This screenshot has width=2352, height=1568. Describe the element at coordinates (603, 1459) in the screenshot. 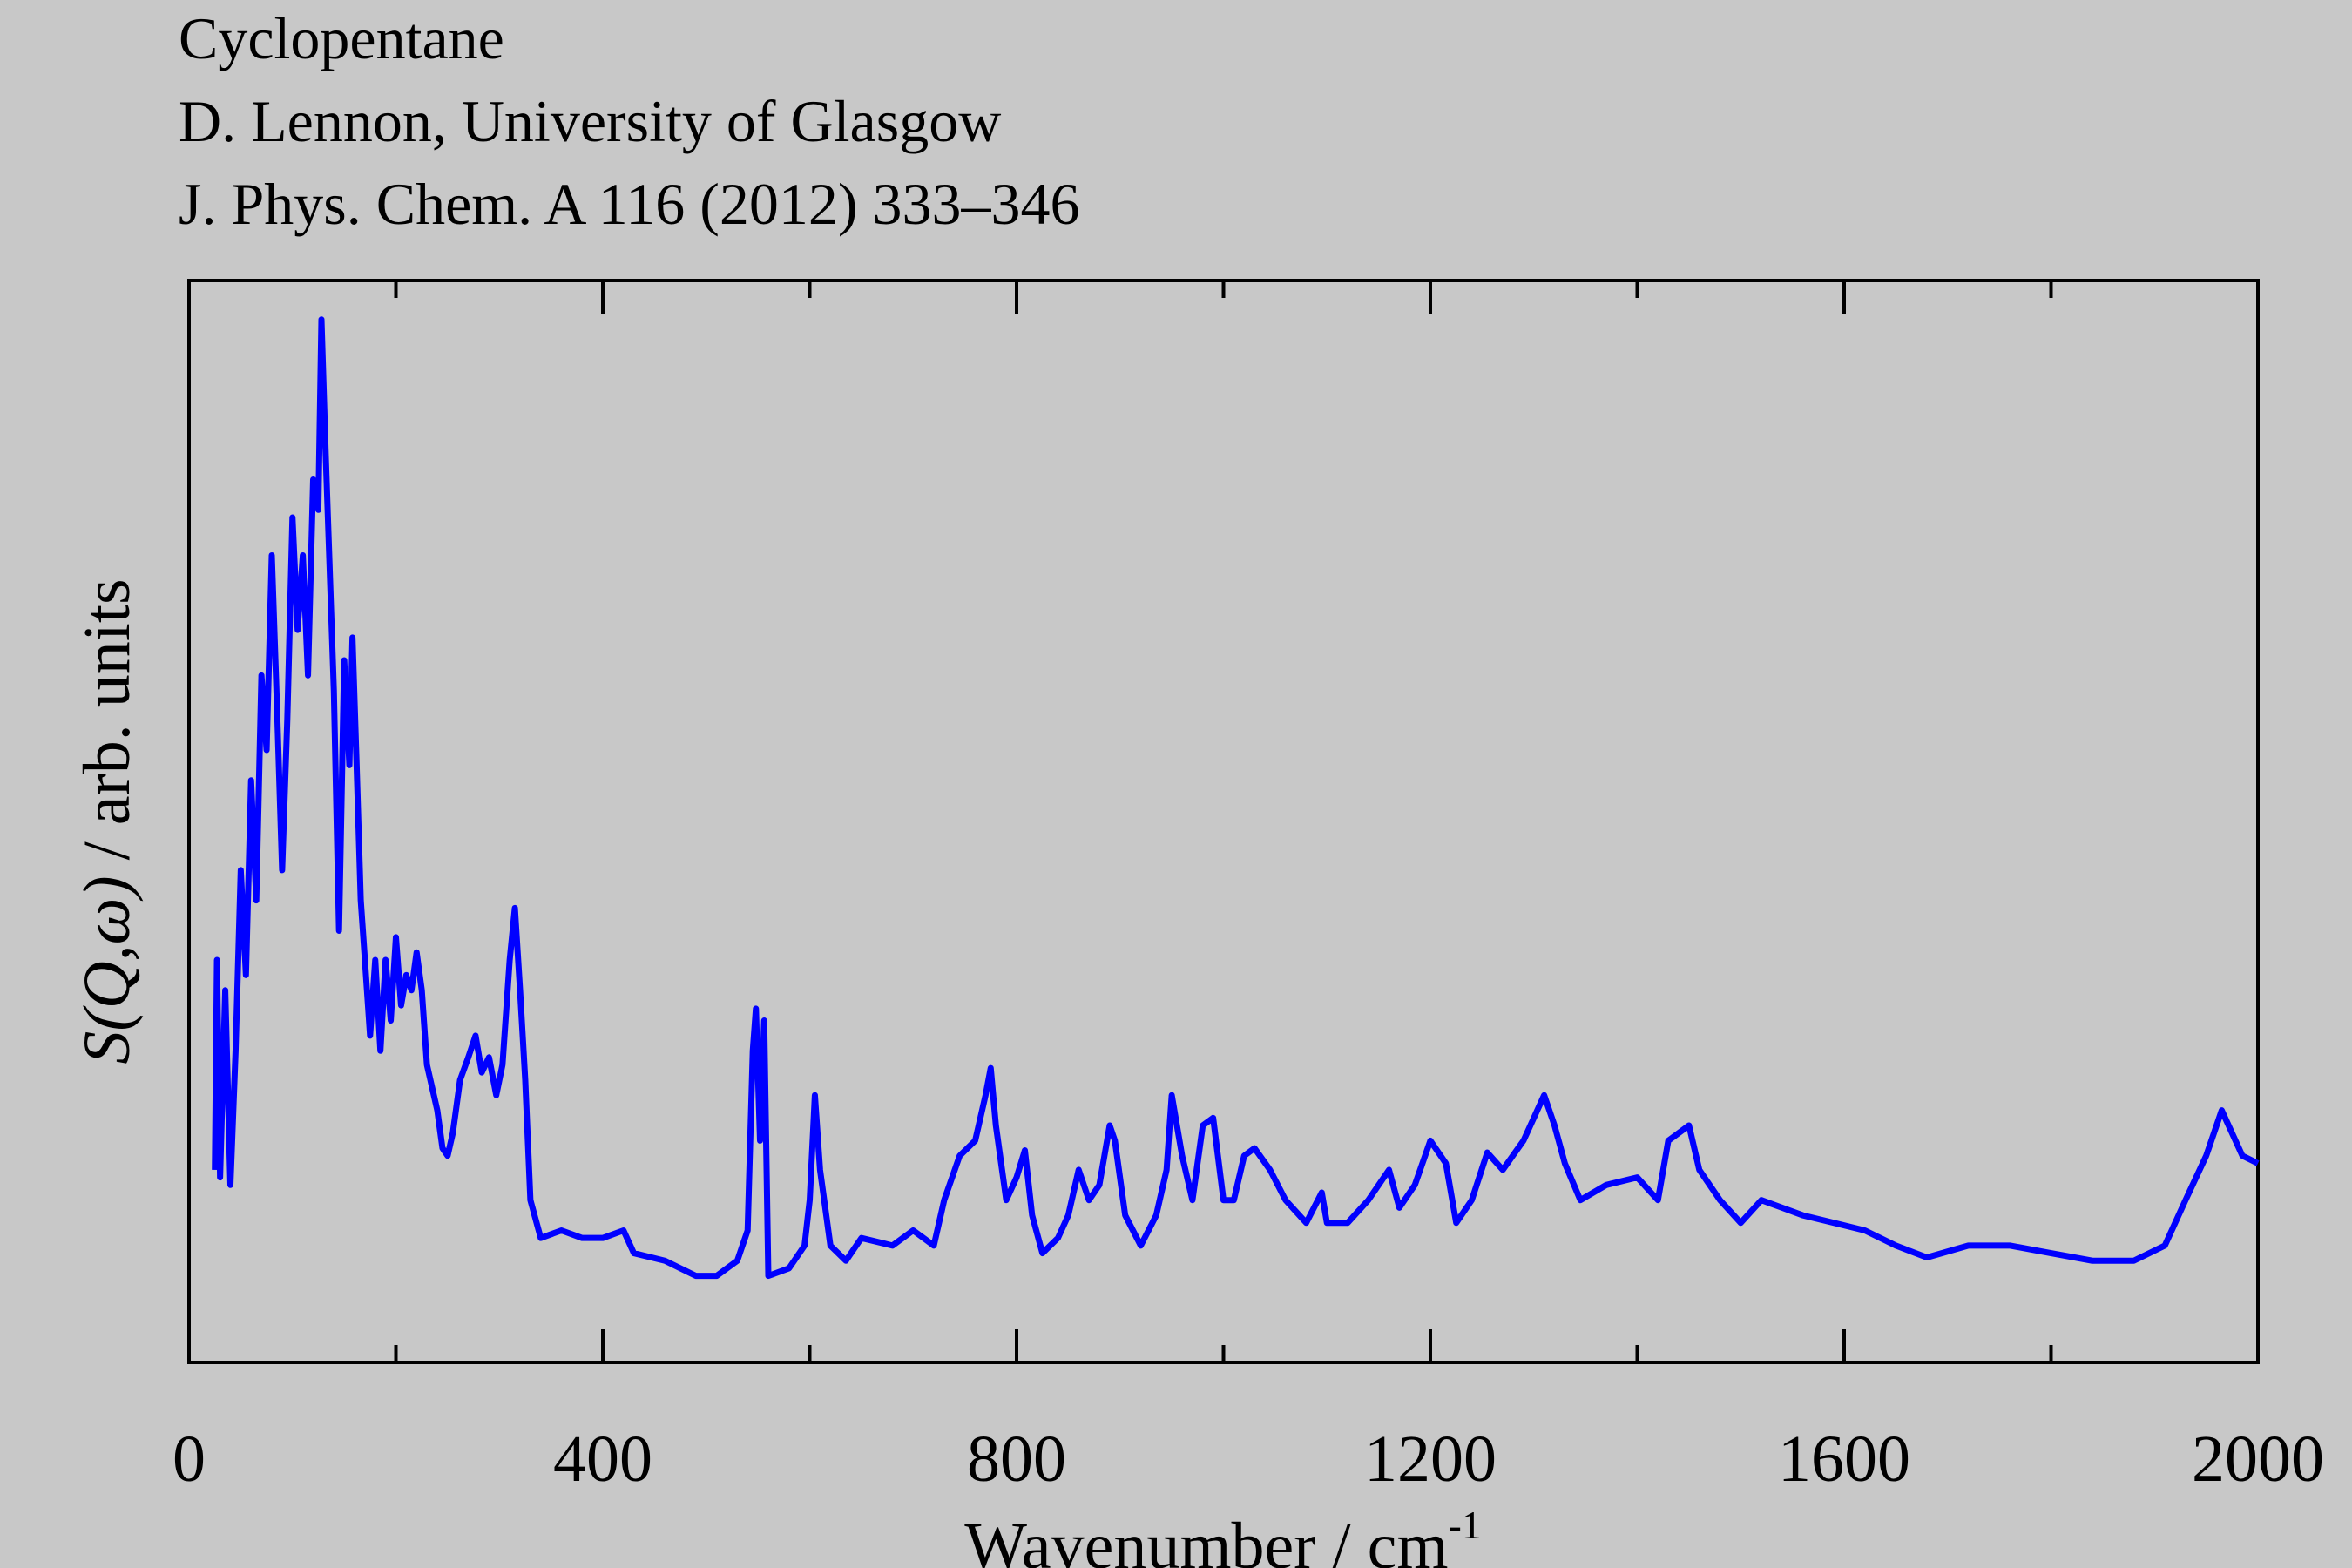

I see `x-tick-label: 400` at that location.